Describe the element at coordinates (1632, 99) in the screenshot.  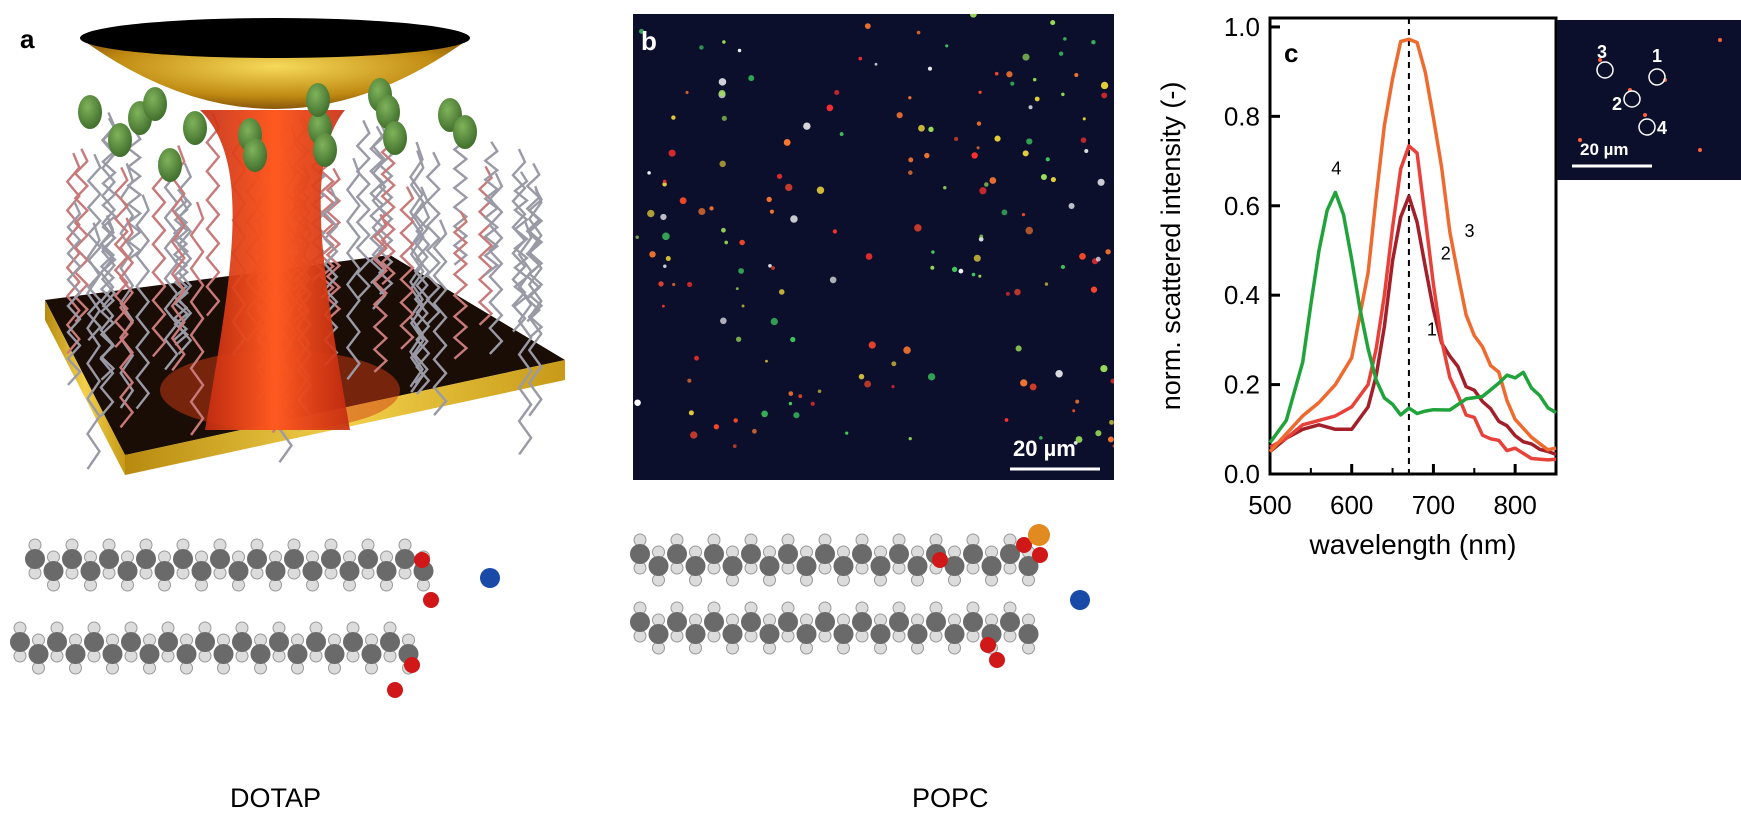
I see `inset-marker` at that location.